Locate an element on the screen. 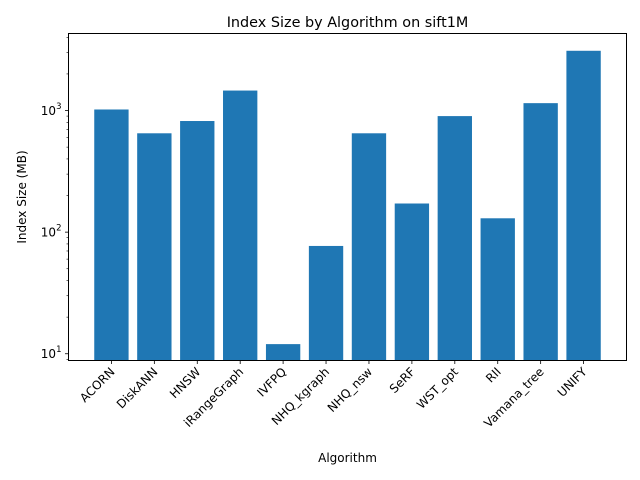 The height and width of the screenshot is (480, 640). bar-wst_opt is located at coordinates (454, 238).